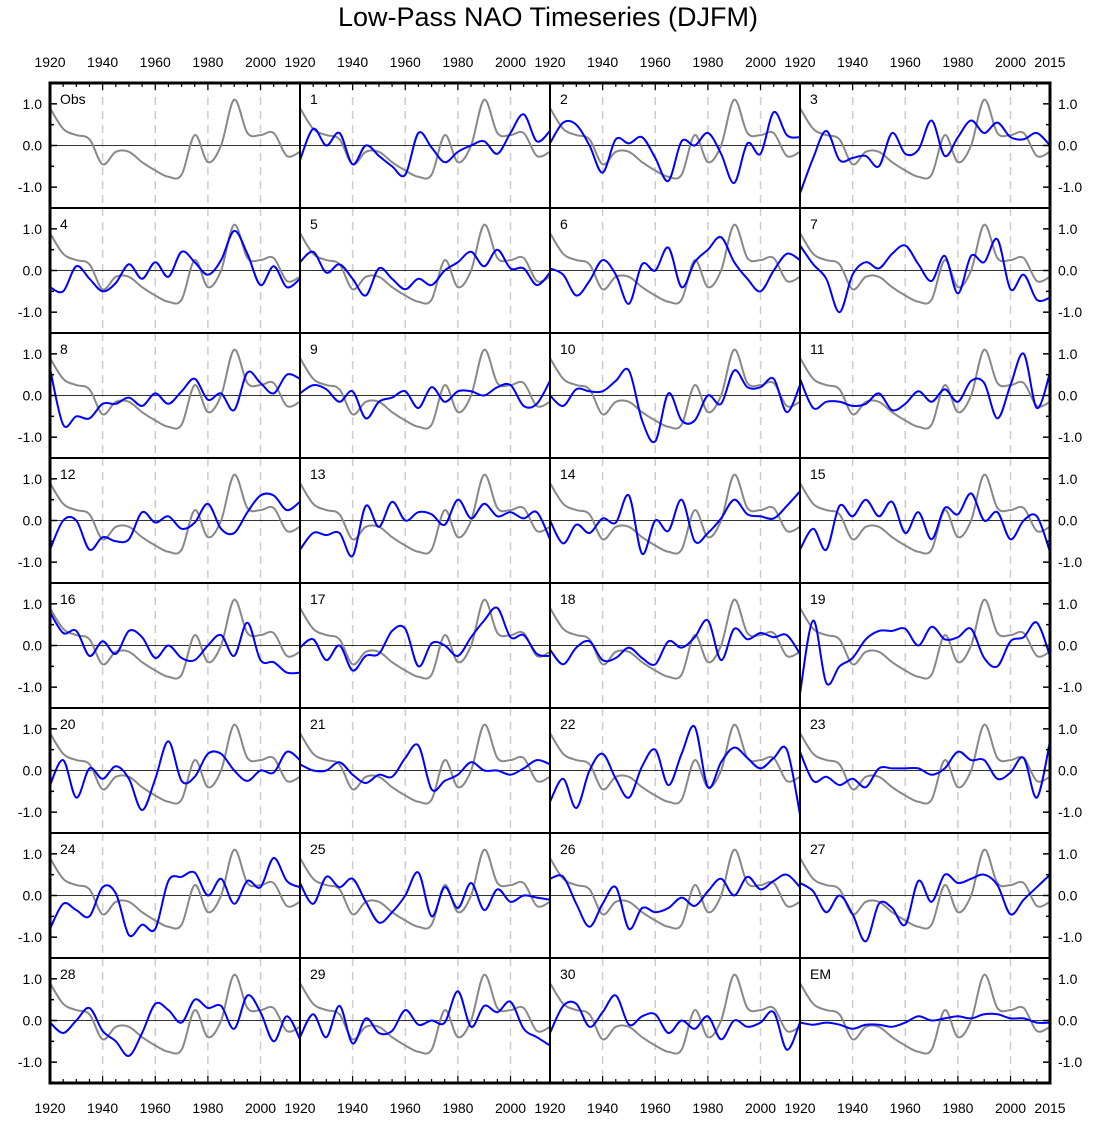 The image size is (1096, 1121). I want to click on panel-label: 29, so click(318, 974).